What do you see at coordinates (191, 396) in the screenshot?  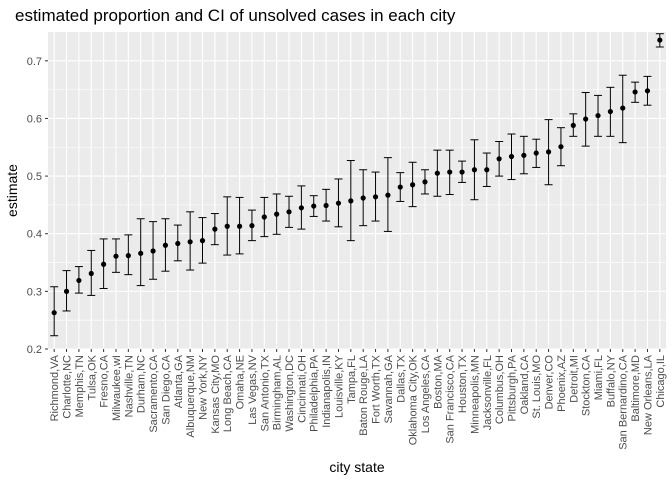 I see `x-tick-label: Albuquerque,NM` at bounding box center [191, 396].